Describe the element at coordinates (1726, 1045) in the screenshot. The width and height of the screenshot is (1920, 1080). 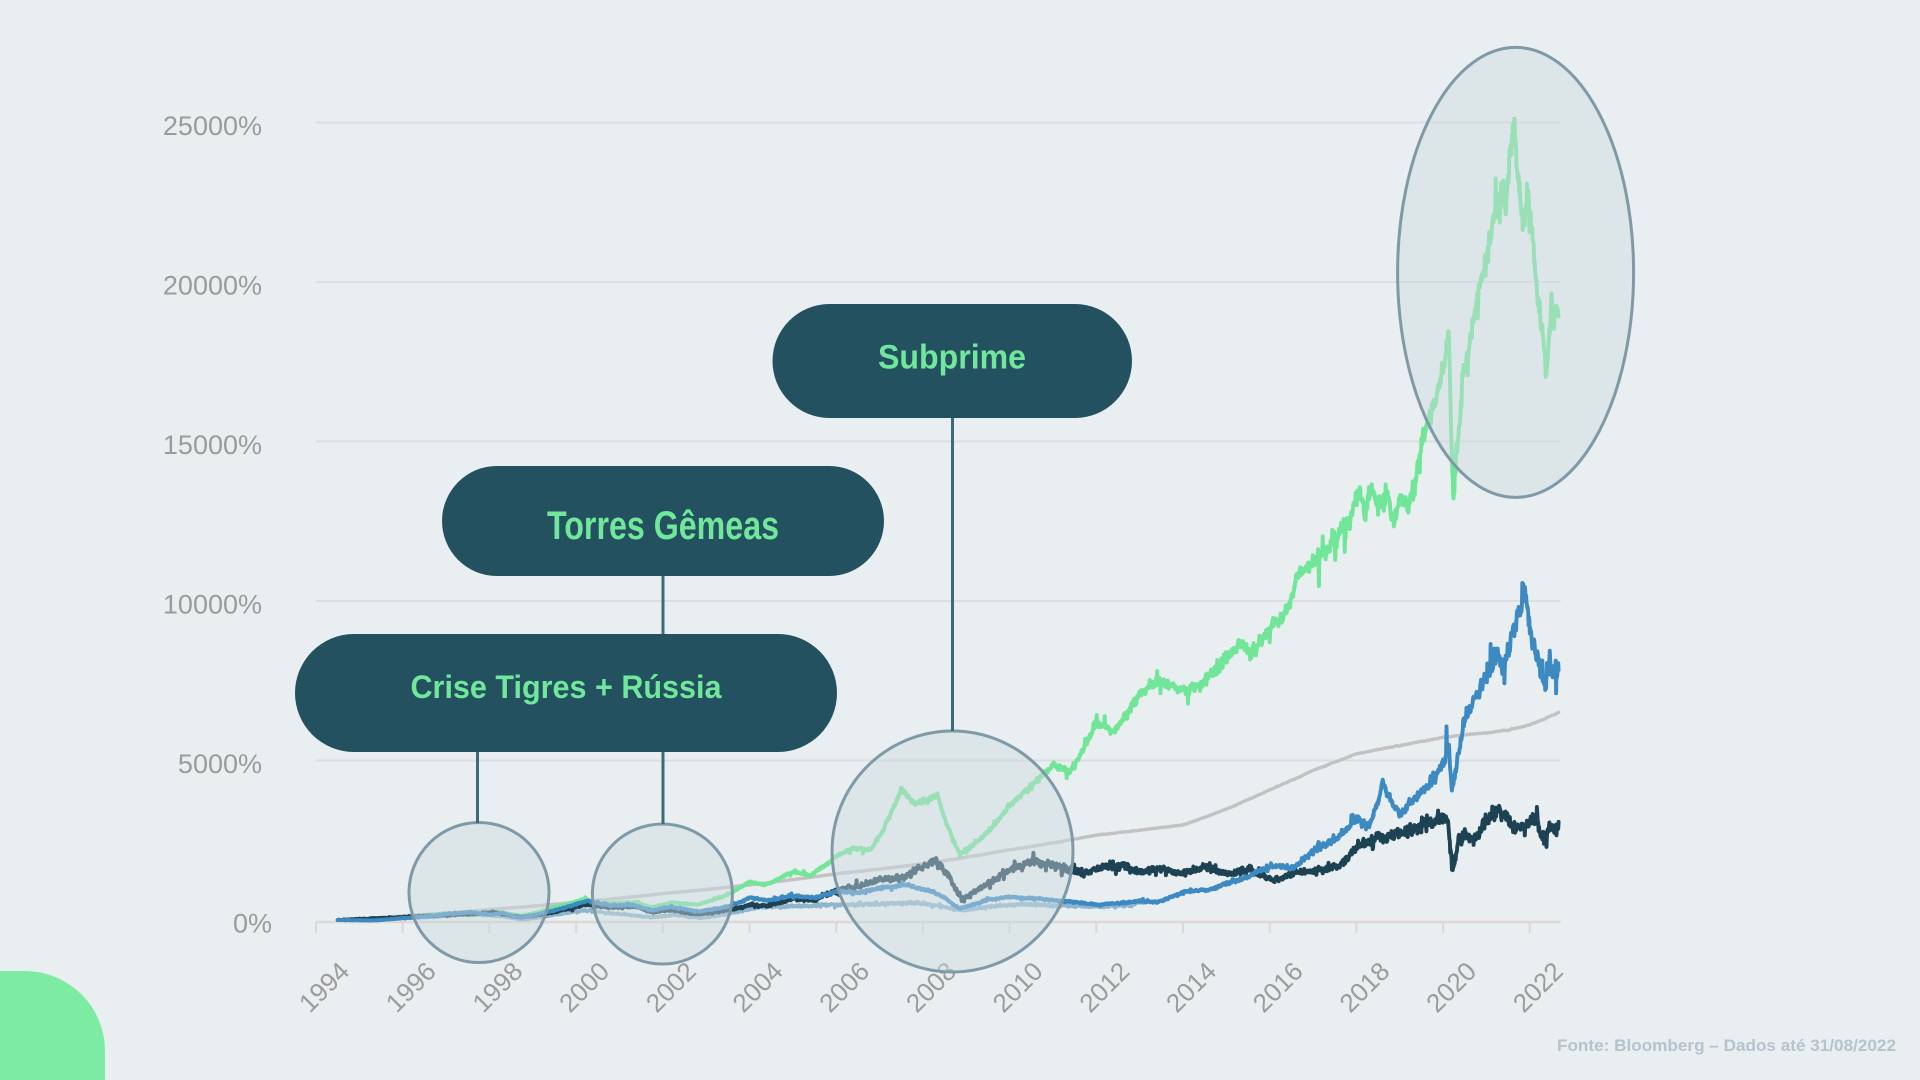
I see `svg-text:Fonte: Bloomberg – Dados até 3: Fonte: Bloomberg – Dados até 31/08/2022` at that location.